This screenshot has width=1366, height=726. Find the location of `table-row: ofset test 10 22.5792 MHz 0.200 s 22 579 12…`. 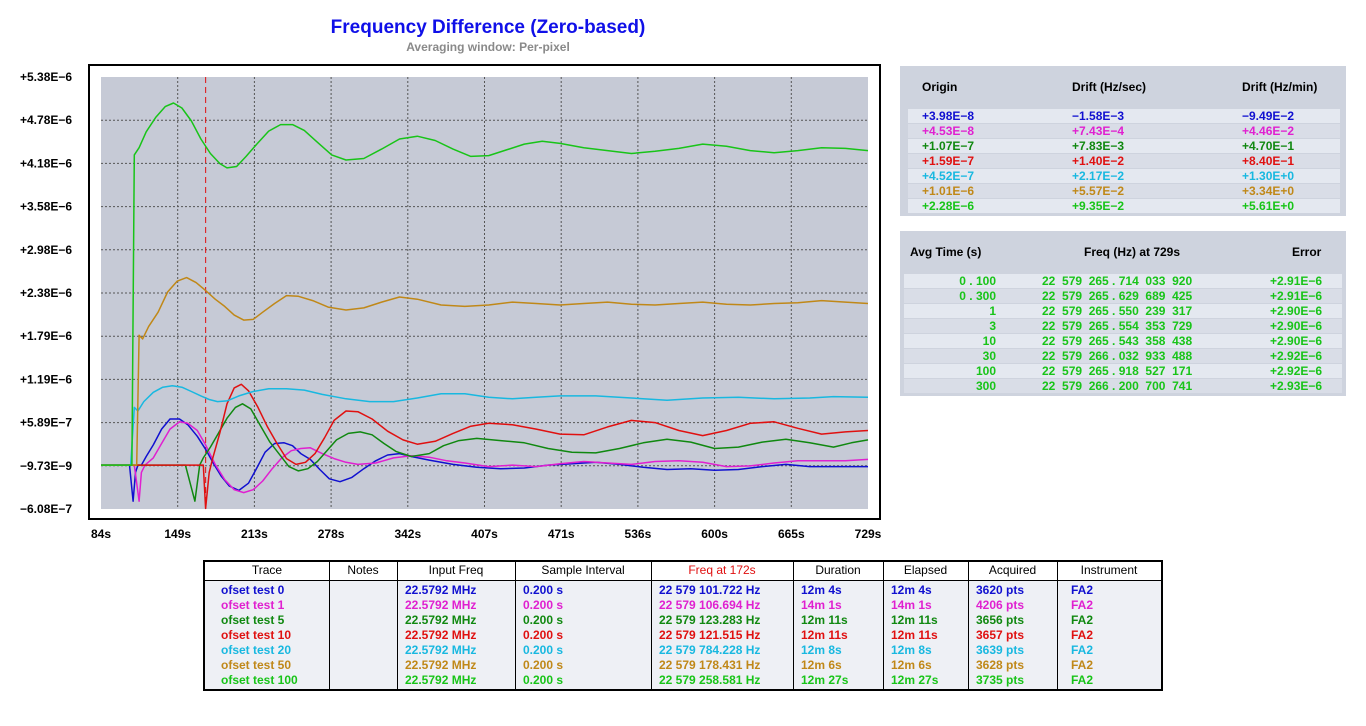

table-row: ofset test 10 22.5792 MHz 0.200 s 22 579 12… is located at coordinates (683, 635).